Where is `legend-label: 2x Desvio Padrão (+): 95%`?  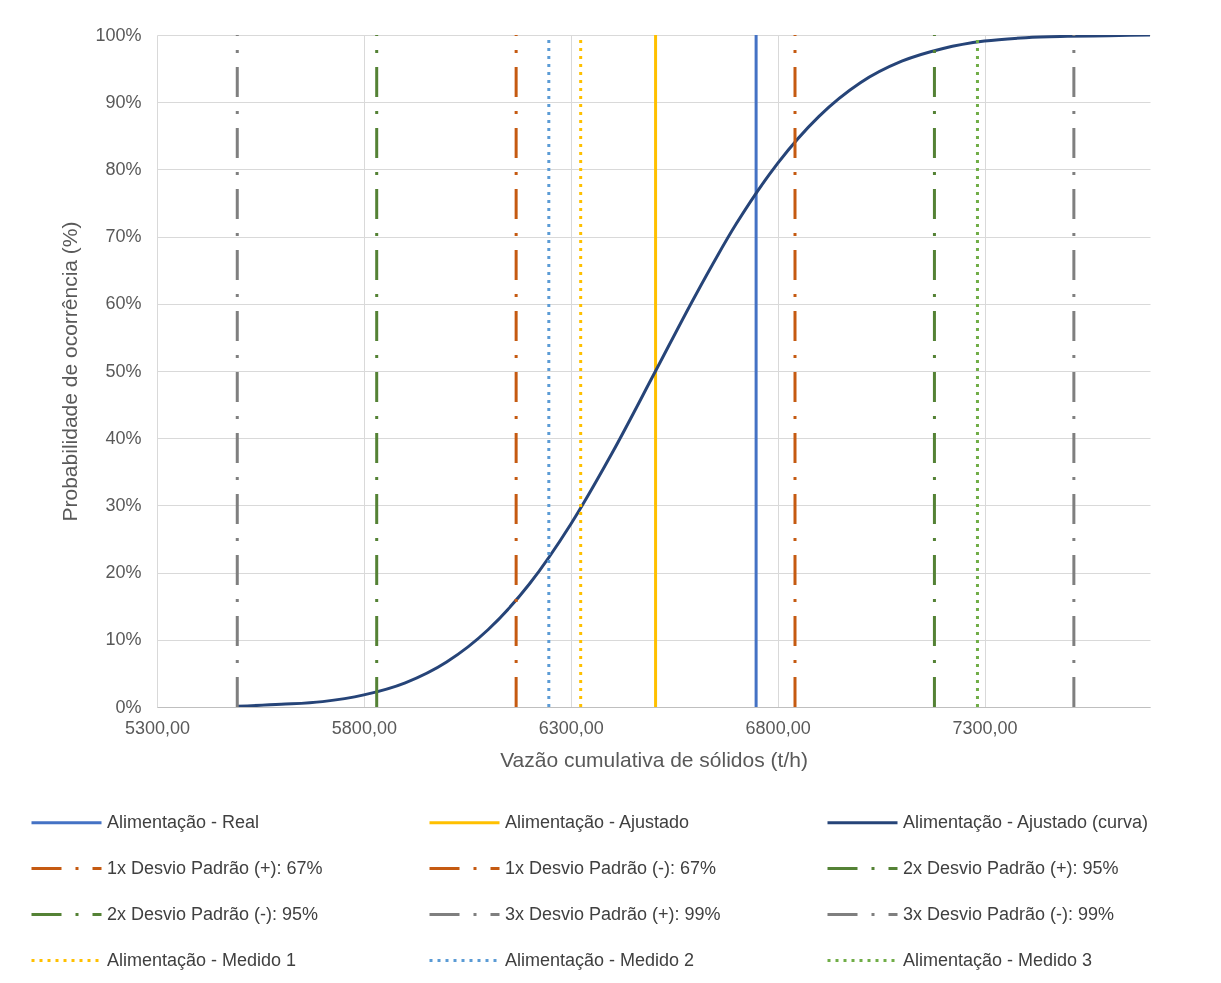 legend-label: 2x Desvio Padrão (+): 95% is located at coordinates (1011, 867).